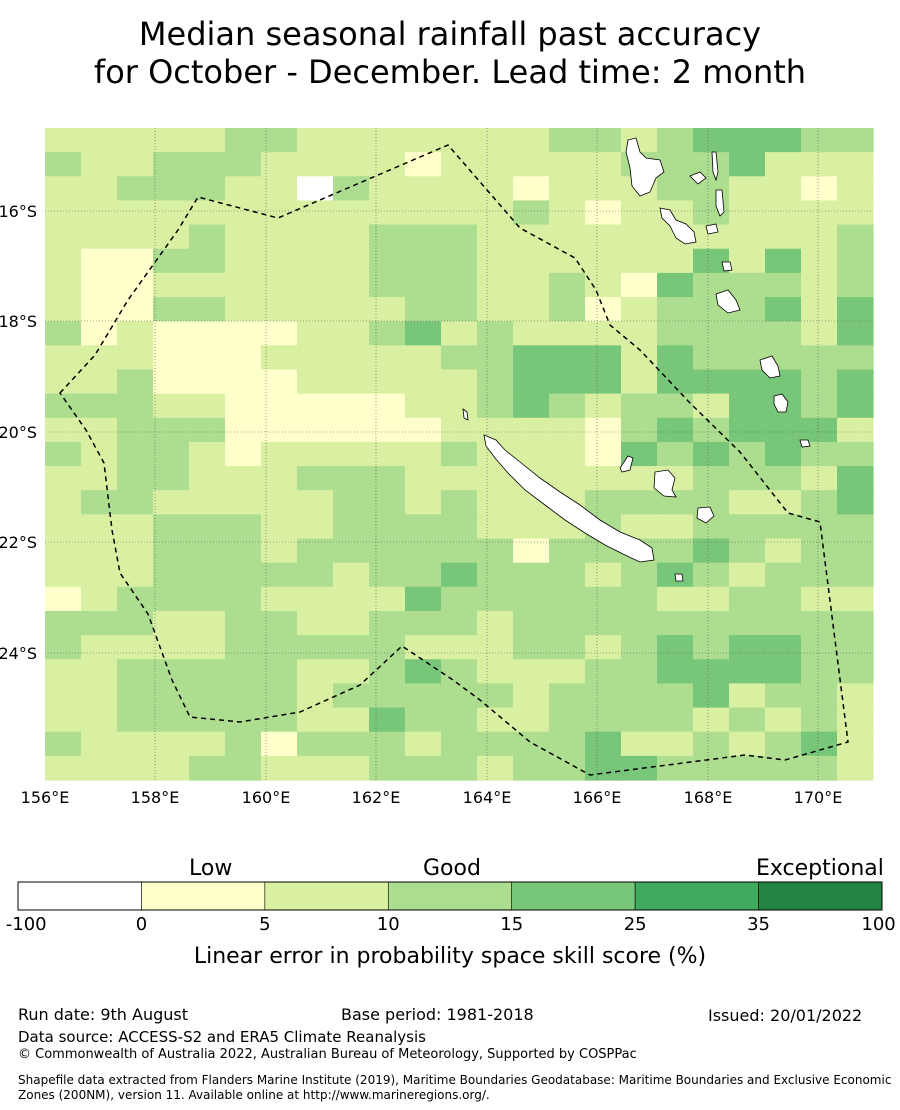 The height and width of the screenshot is (1110, 900). I want to click on isle-of-pines, so click(679, 577).